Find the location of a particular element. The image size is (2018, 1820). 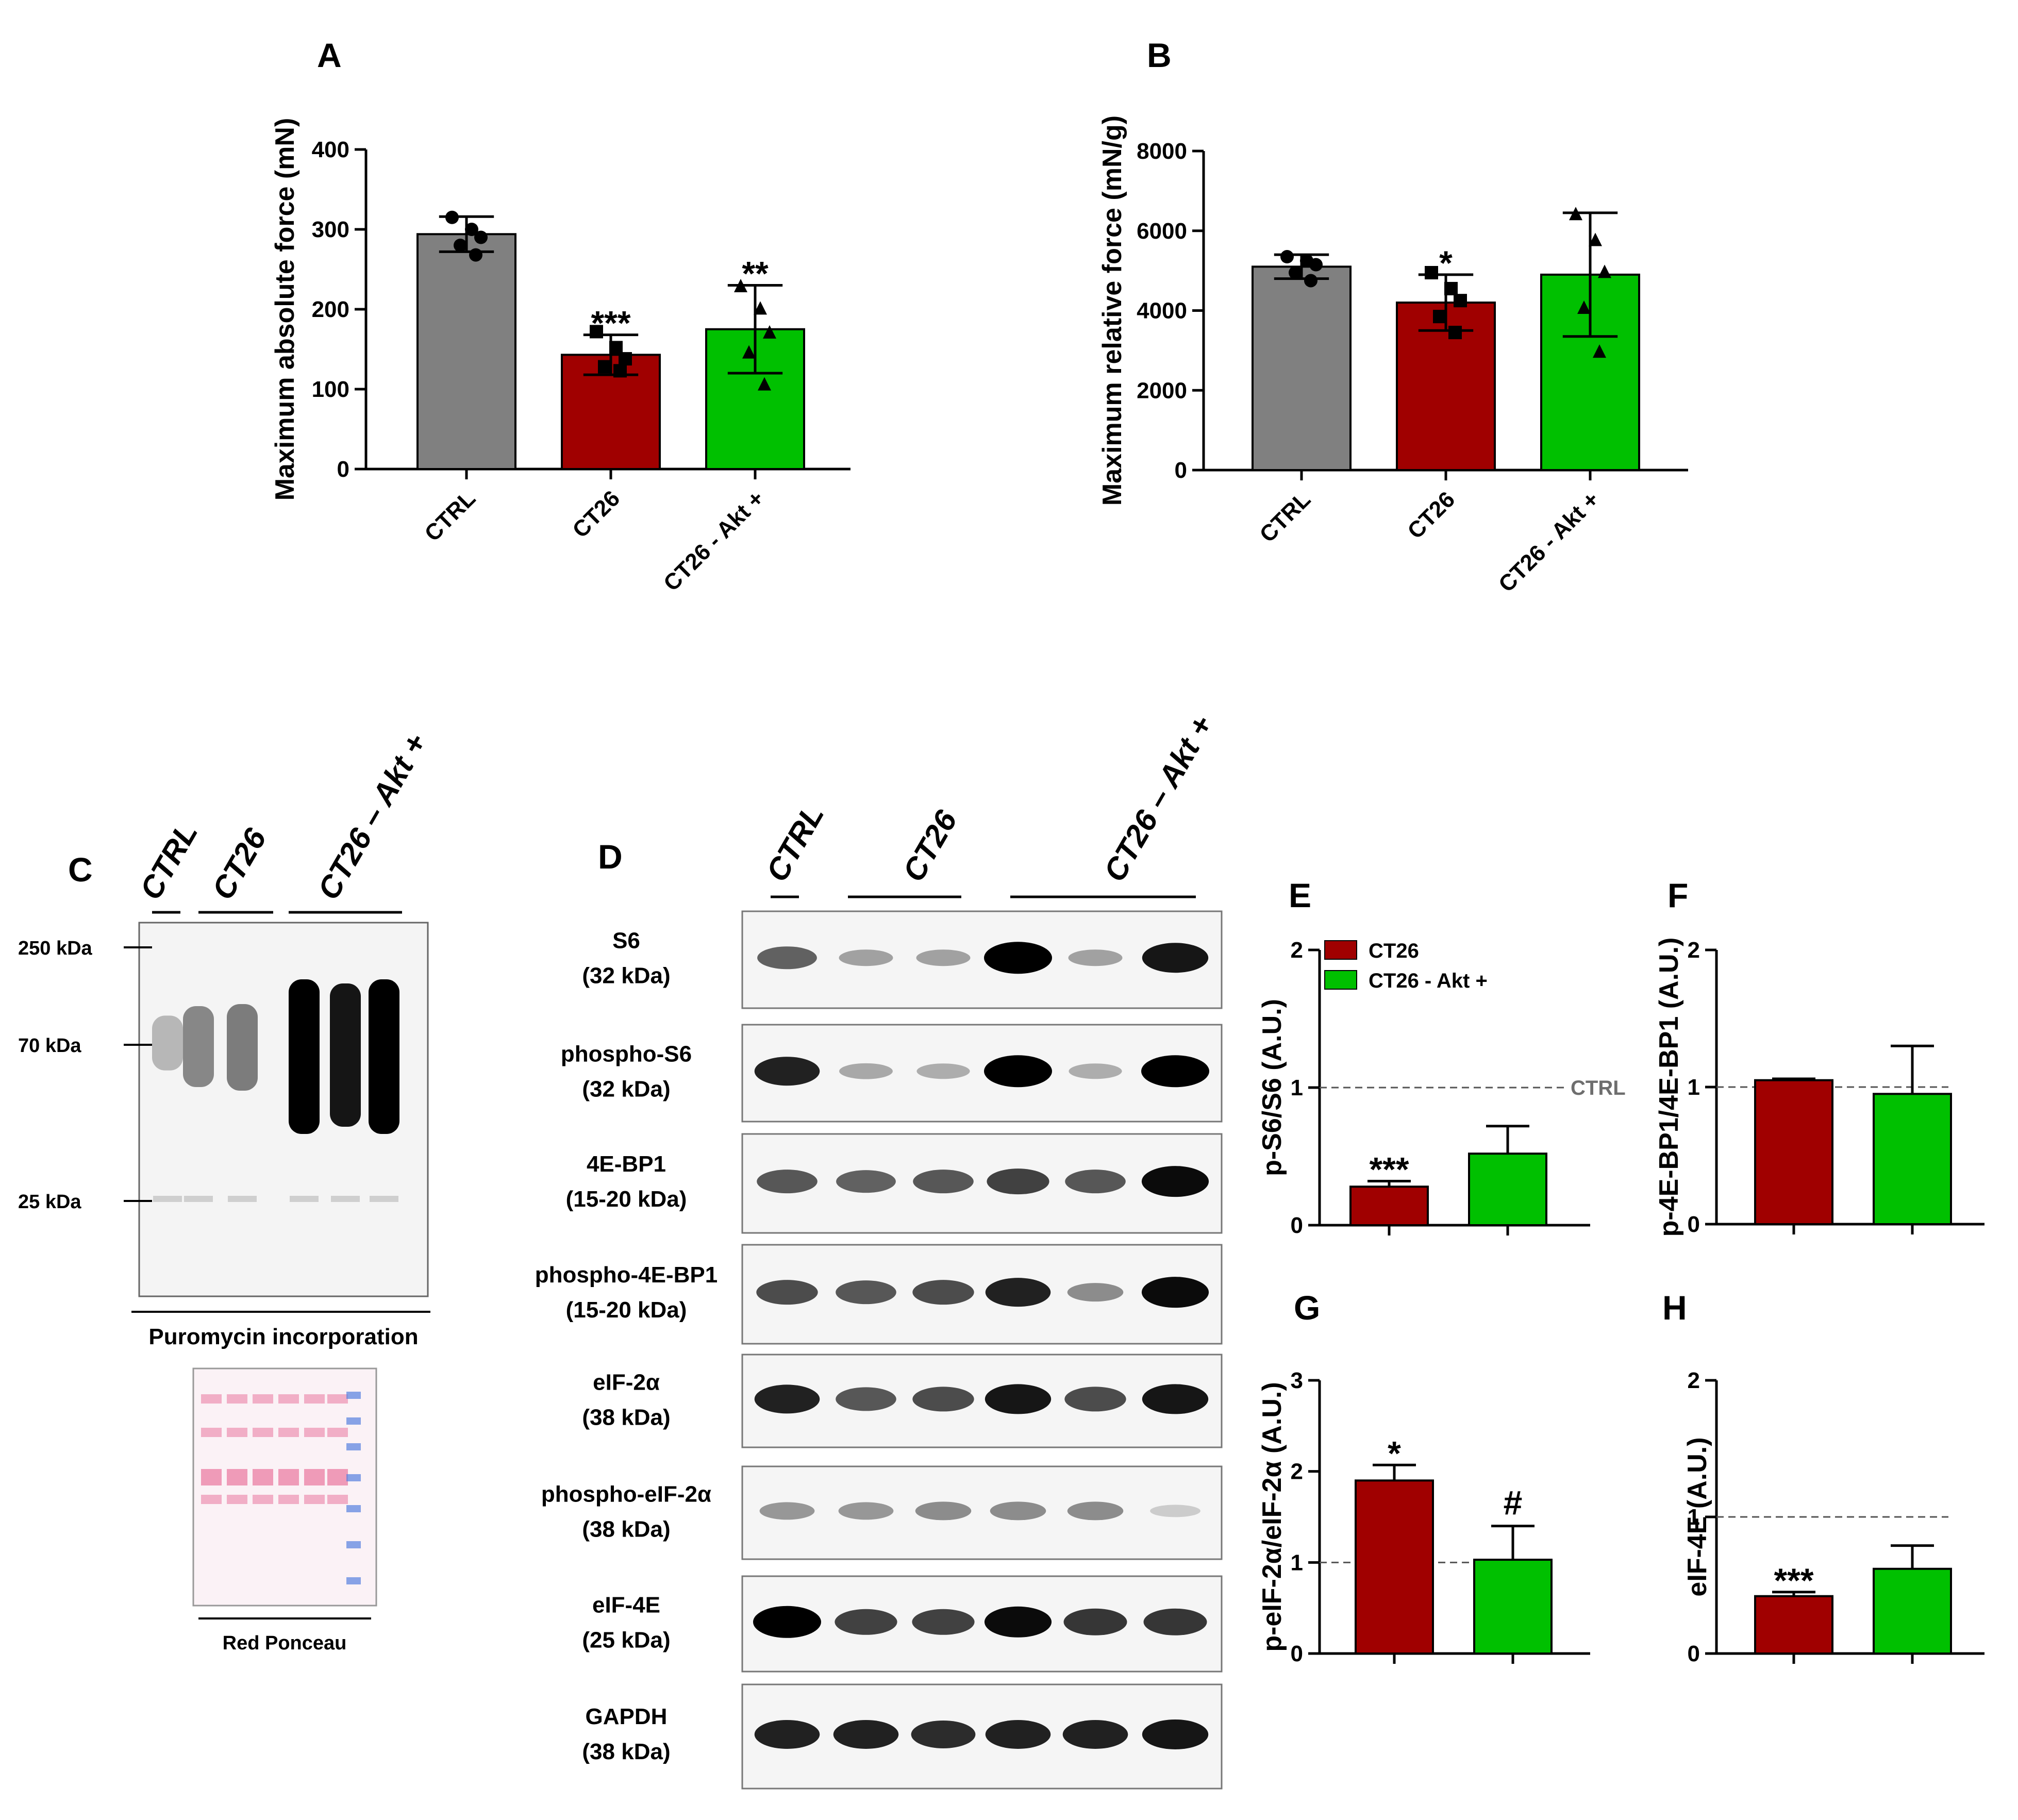

y-tick-label: 400 is located at coordinates (330, 149).